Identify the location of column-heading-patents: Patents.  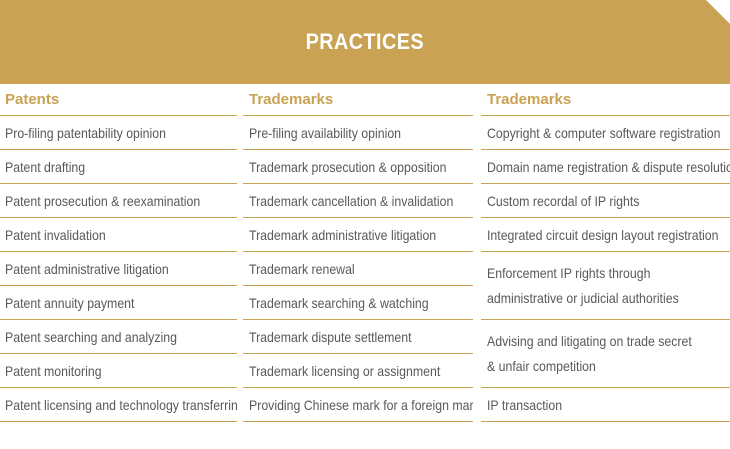
(118, 100).